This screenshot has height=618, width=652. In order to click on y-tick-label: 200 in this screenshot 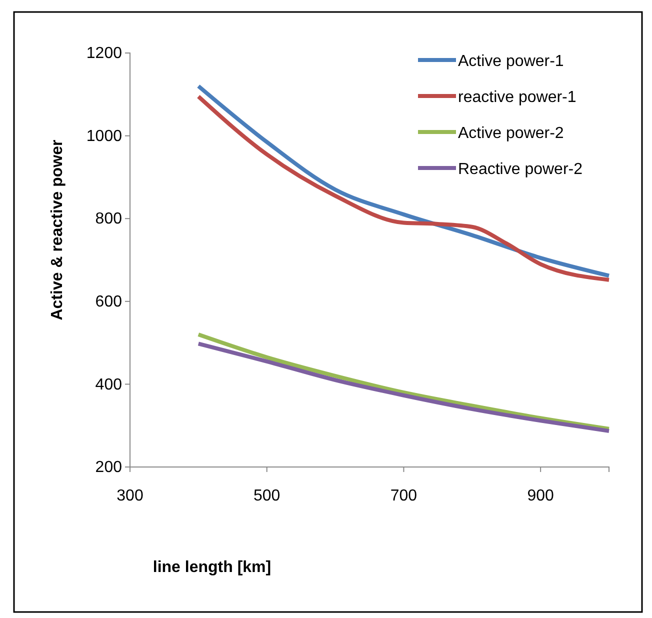, I will do `click(108, 467)`.